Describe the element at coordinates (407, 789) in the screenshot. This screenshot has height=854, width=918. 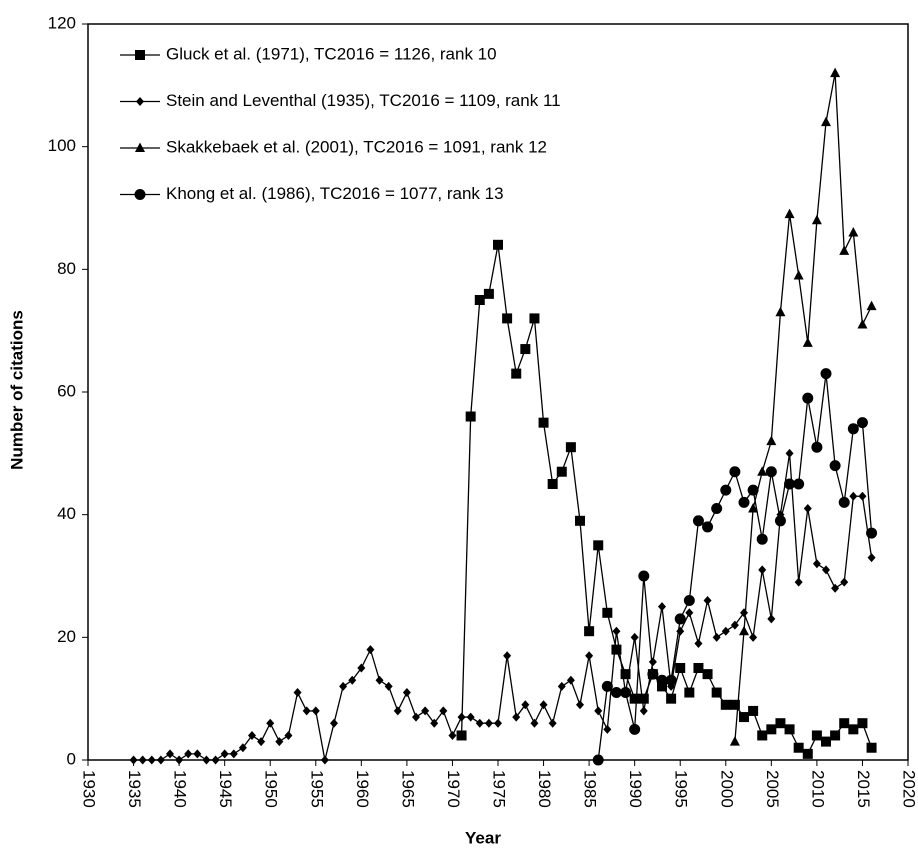
I see `x-tick-label: 1965` at that location.